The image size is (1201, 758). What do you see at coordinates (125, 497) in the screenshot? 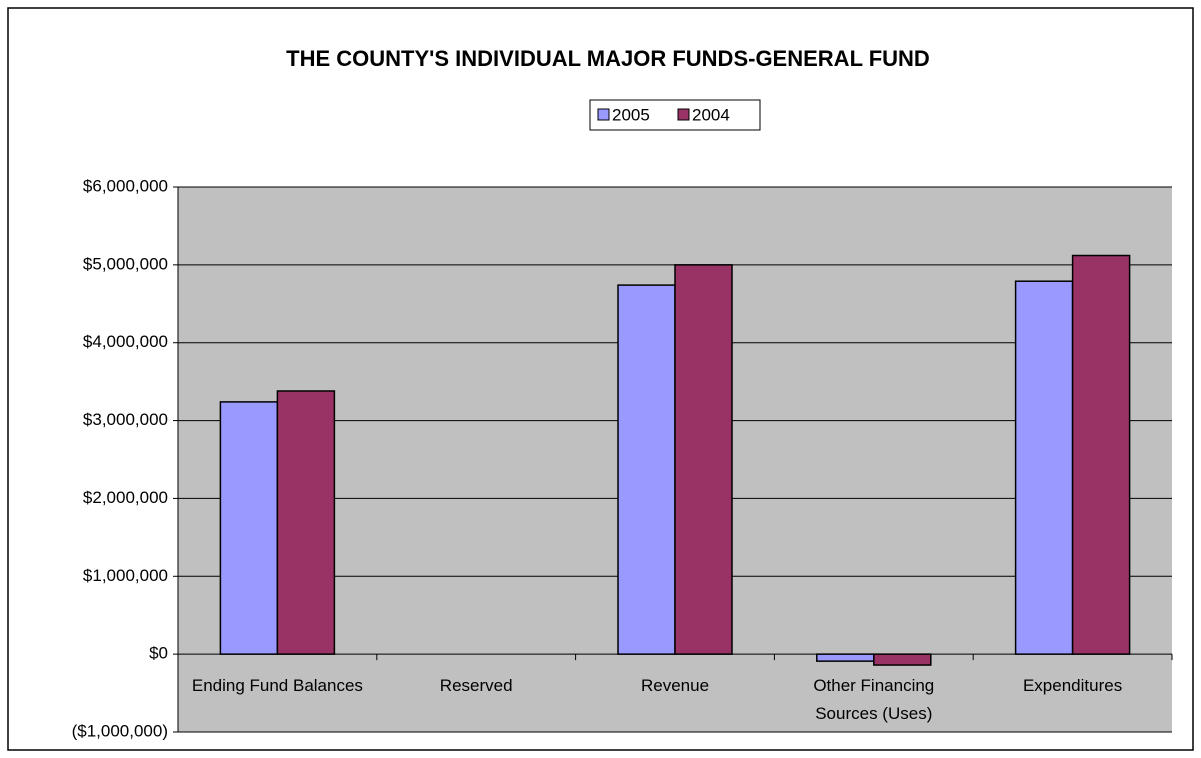
I see `y-tick-label: $2,000,000` at bounding box center [125, 497].